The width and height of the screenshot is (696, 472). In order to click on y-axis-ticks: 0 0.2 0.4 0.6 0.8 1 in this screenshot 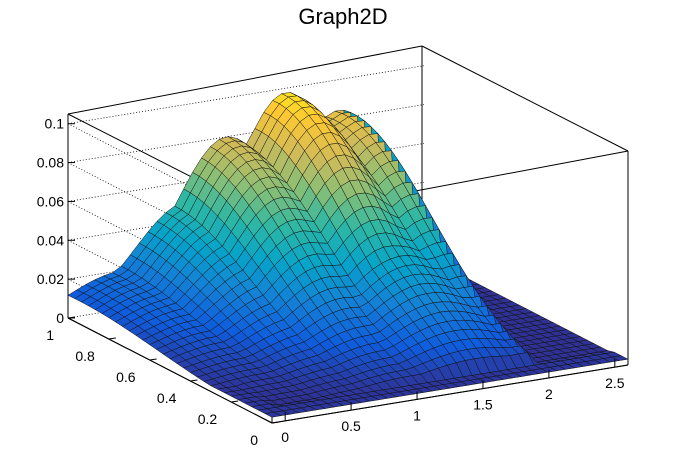, I will do `click(163, 382)`.